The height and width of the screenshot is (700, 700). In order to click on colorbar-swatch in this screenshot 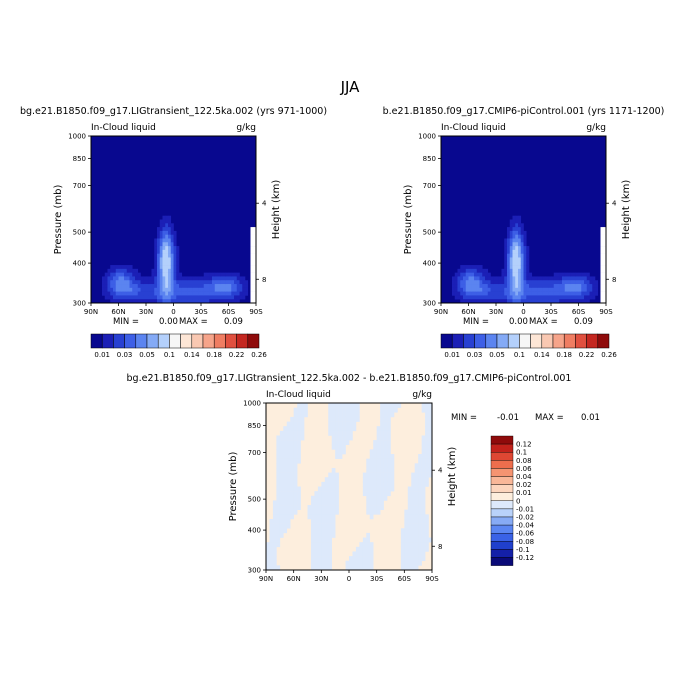, I will do `click(502, 497)`.